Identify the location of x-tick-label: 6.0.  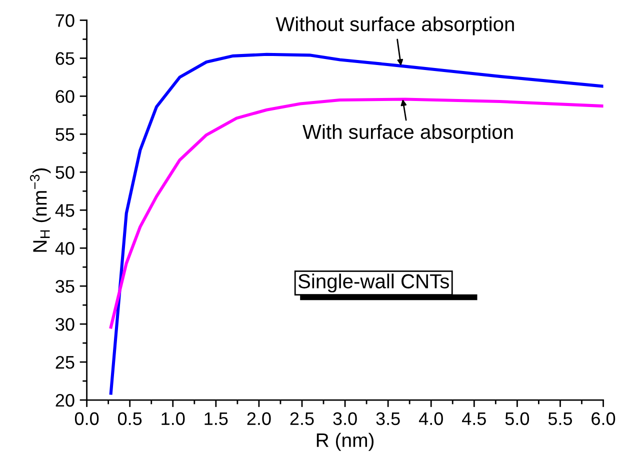
(604, 419).